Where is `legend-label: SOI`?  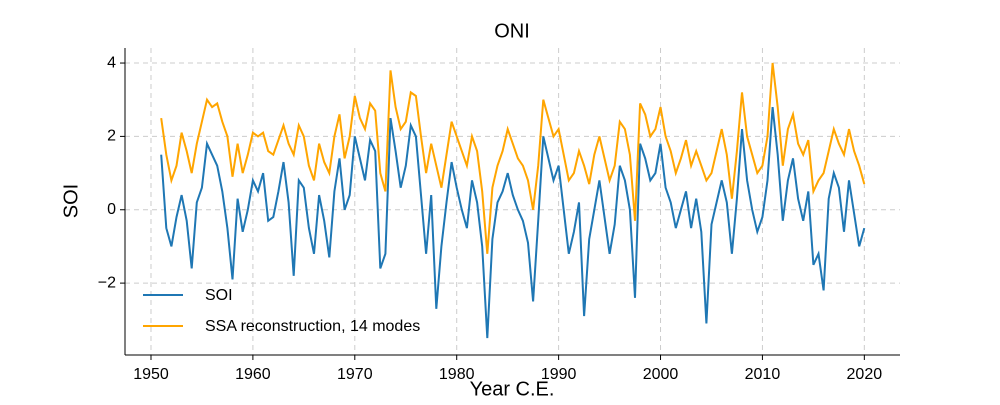
legend-label: SOI is located at coordinates (219, 295).